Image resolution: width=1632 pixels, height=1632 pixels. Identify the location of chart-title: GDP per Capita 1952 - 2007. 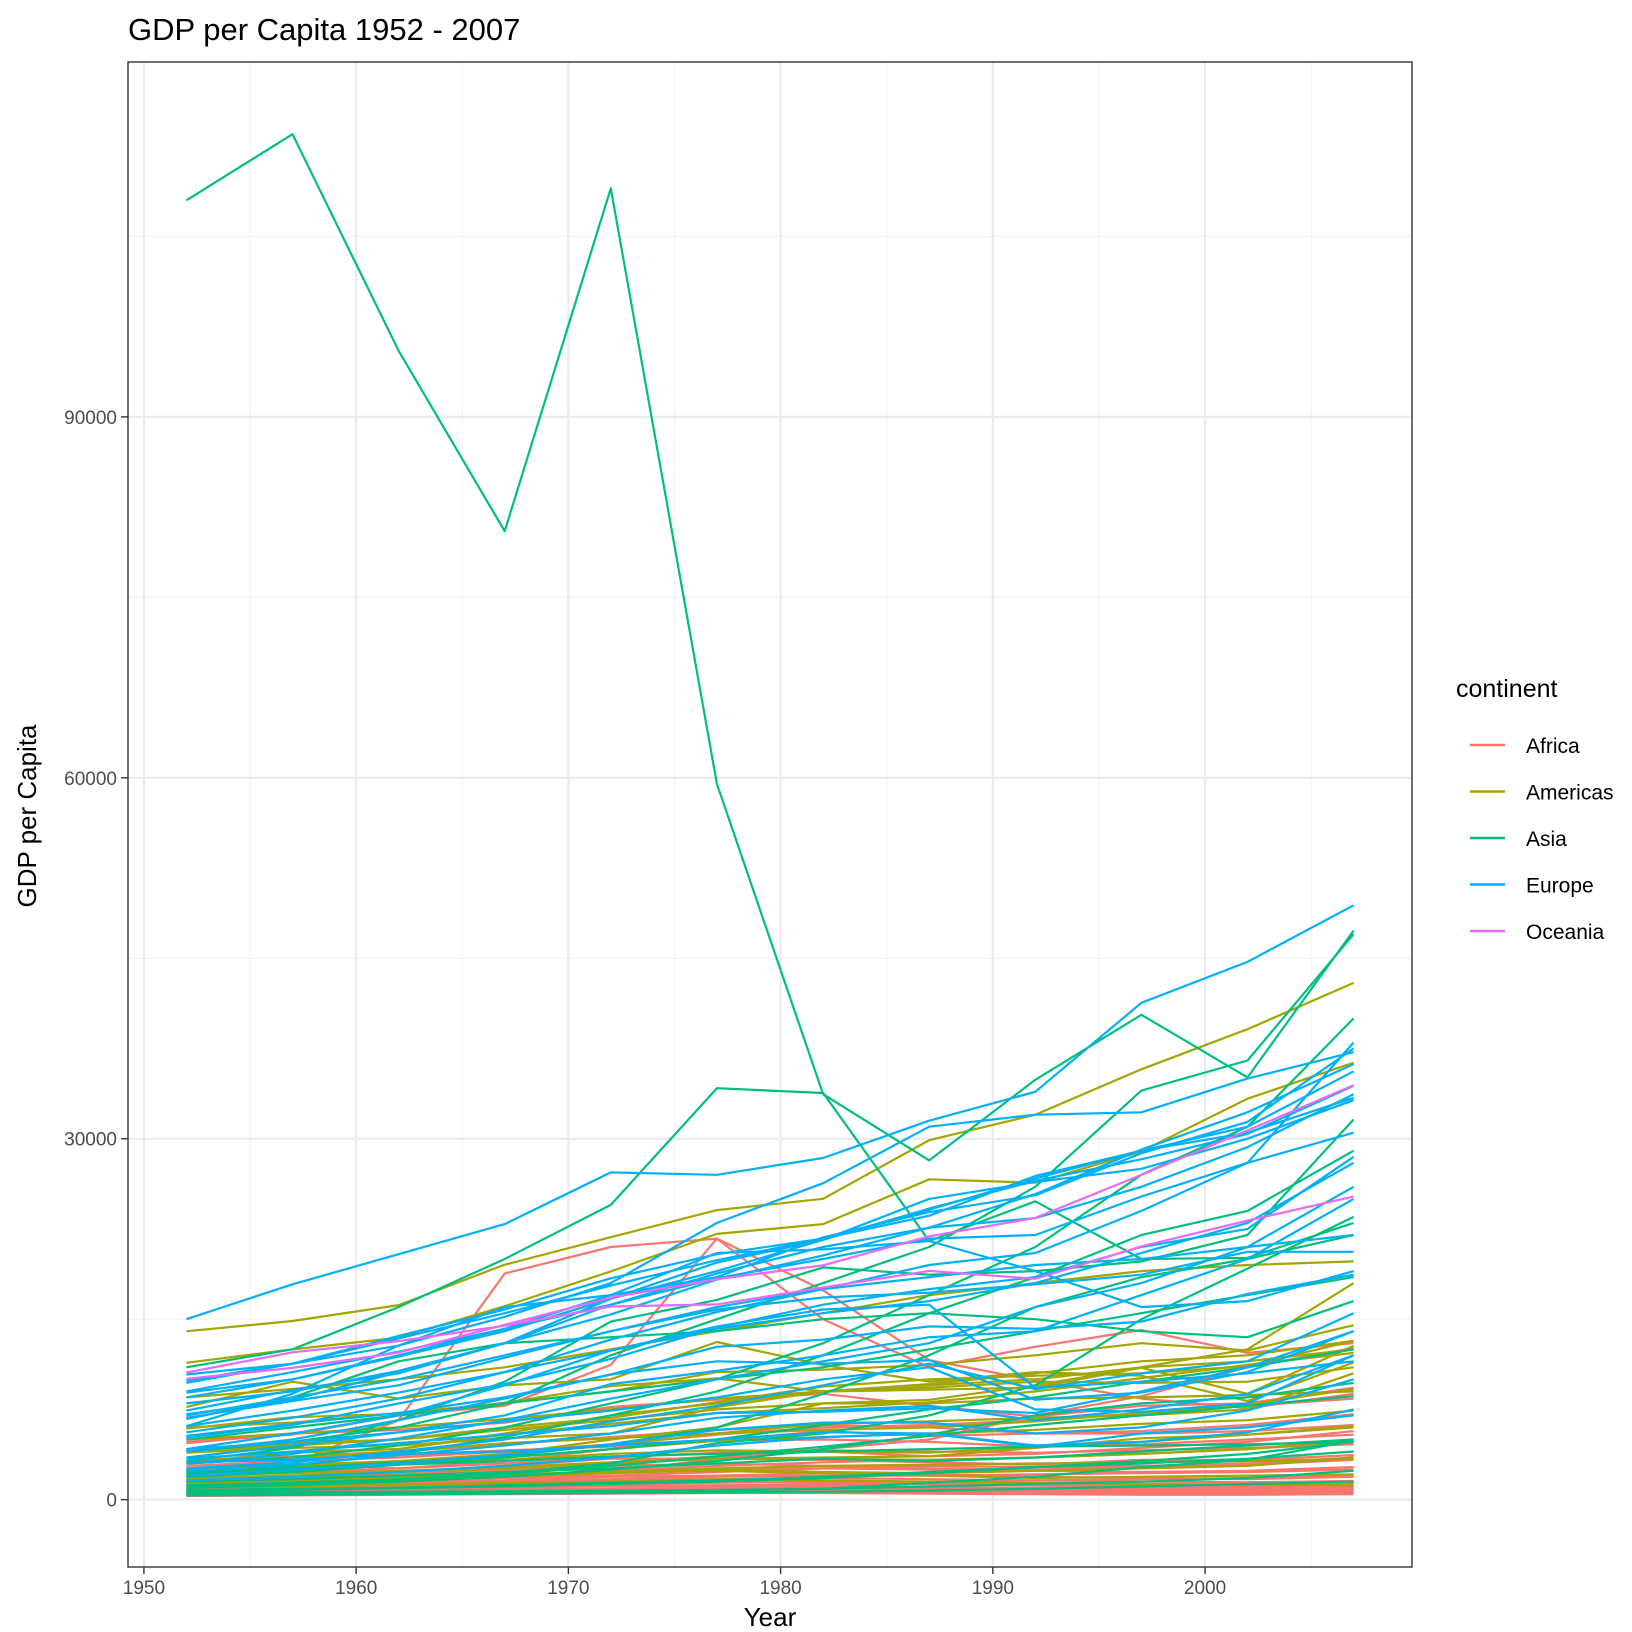
(324, 29).